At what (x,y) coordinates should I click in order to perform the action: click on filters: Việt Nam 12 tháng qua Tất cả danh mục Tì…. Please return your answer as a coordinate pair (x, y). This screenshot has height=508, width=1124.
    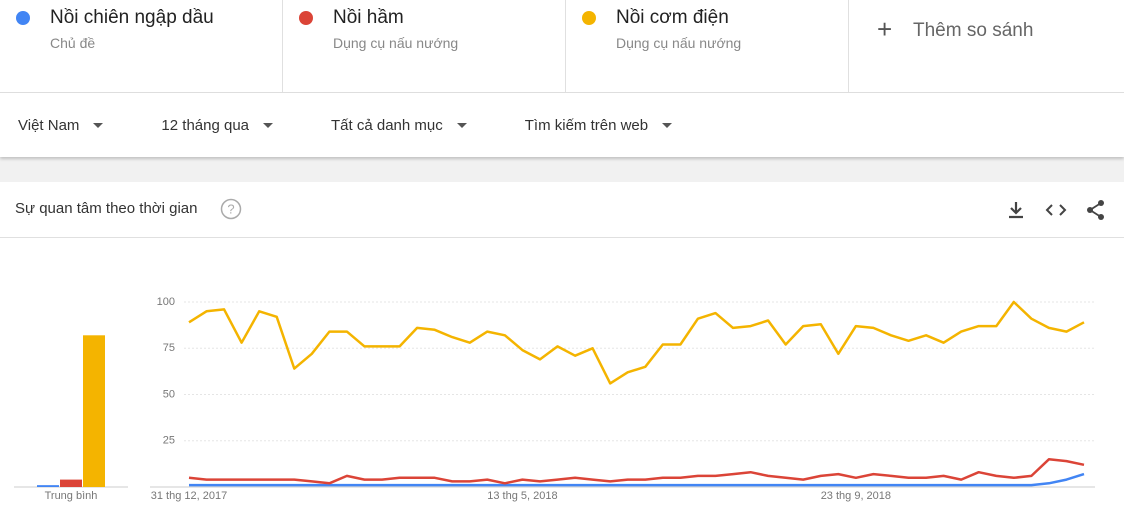
    Looking at the image, I should click on (562, 125).